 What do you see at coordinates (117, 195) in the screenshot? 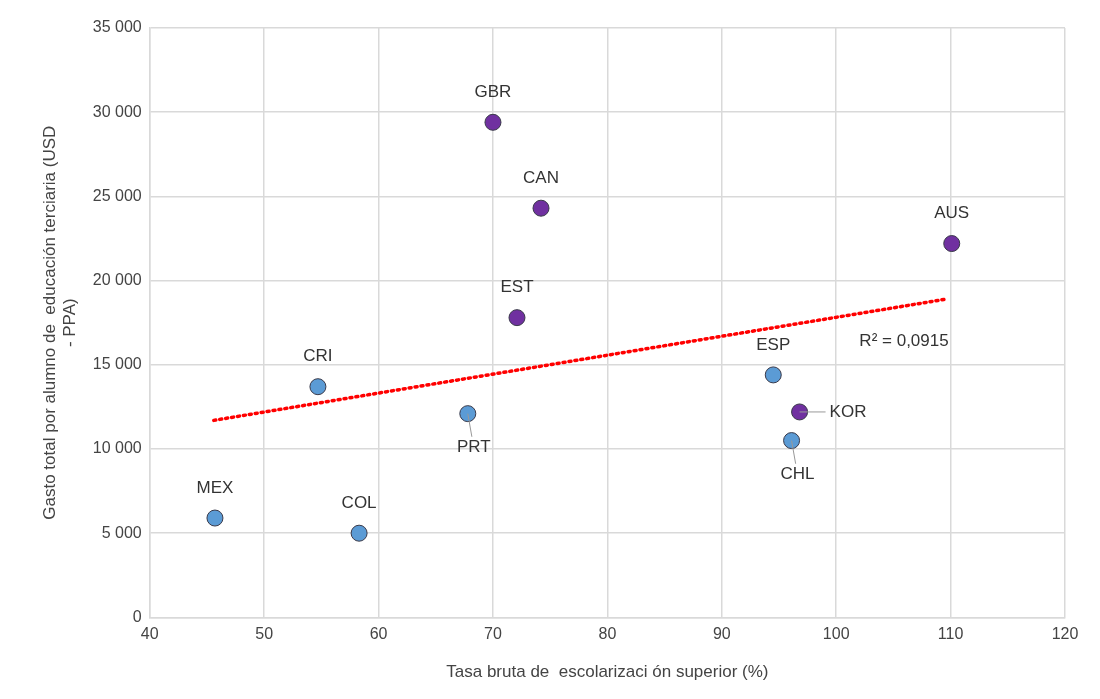
I see `y-tick-label: 25 000` at bounding box center [117, 195].